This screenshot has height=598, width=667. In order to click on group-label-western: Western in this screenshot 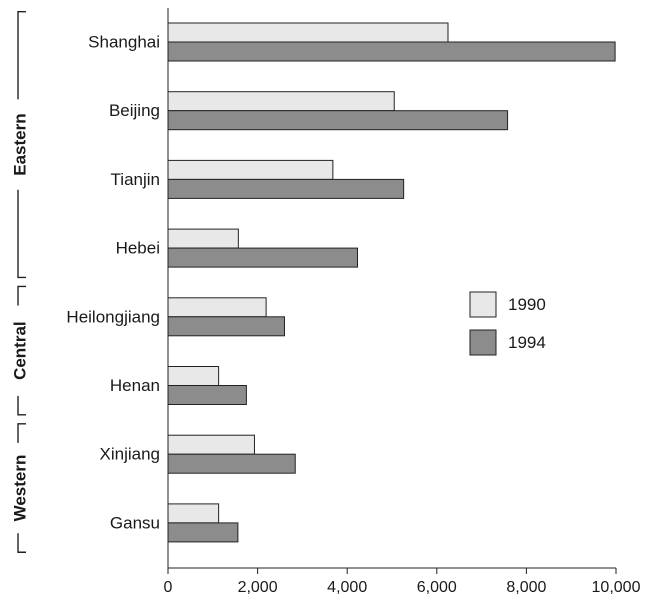, I will do `click(20, 488)`.